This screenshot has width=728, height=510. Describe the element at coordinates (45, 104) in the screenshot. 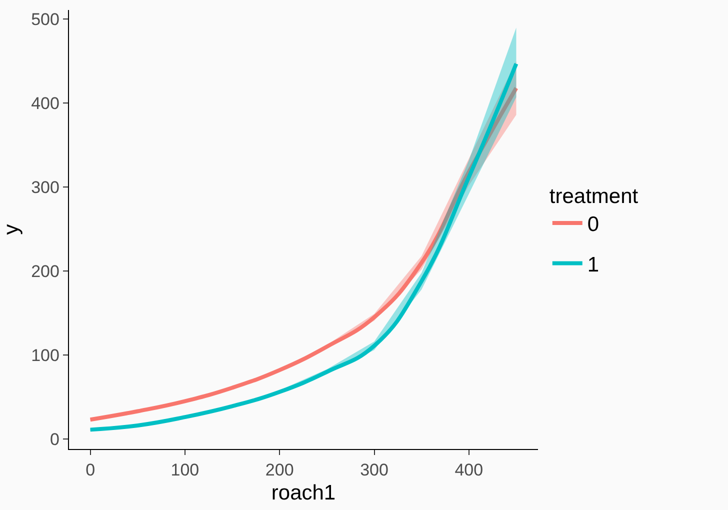

I see `y-tick-label: 400` at that location.